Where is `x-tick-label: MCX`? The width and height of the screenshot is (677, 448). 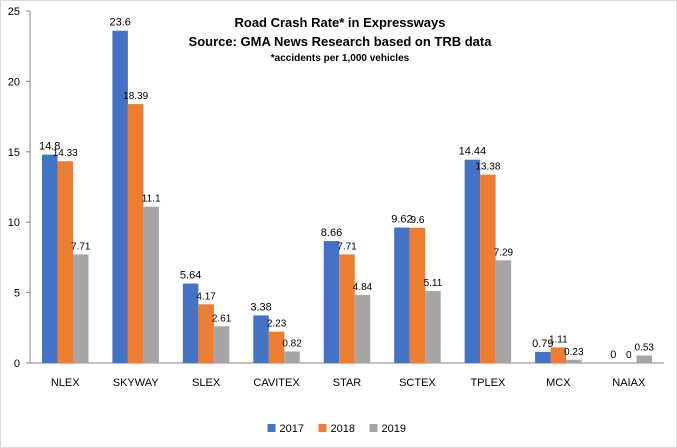 x-tick-label: MCX is located at coordinates (558, 383).